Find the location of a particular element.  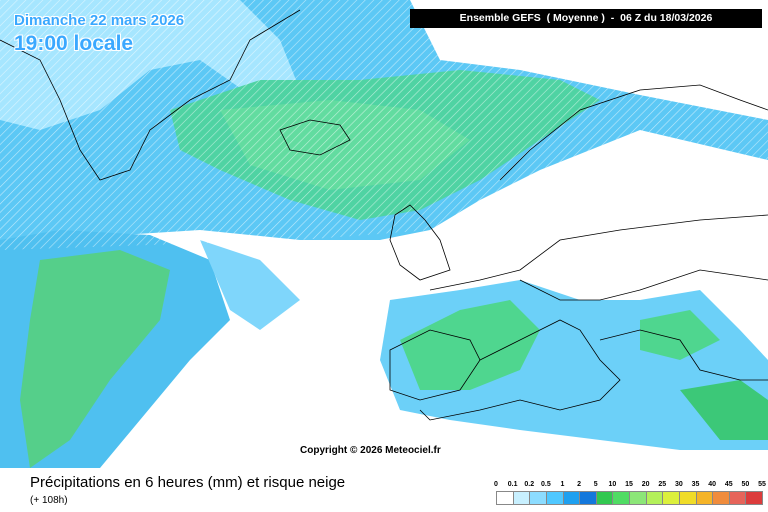

legend-label: 2 is located at coordinates (579, 484).